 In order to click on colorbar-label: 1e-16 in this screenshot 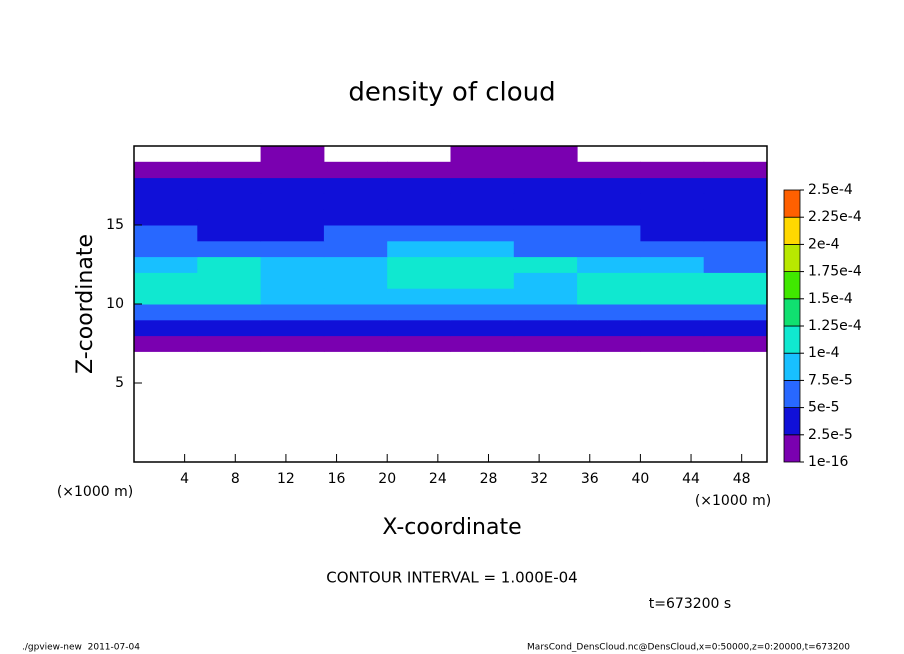, I will do `click(828, 462)`.